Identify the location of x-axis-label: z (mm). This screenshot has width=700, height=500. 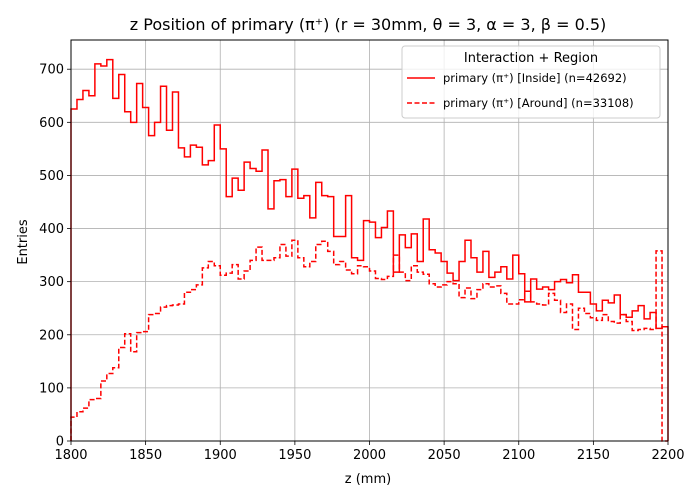
(368, 479).